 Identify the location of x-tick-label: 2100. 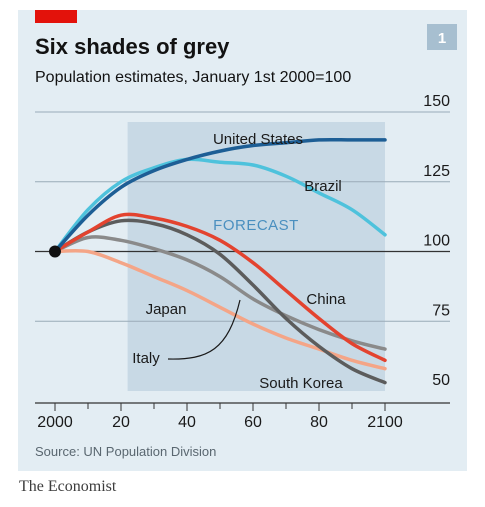
(385, 422).